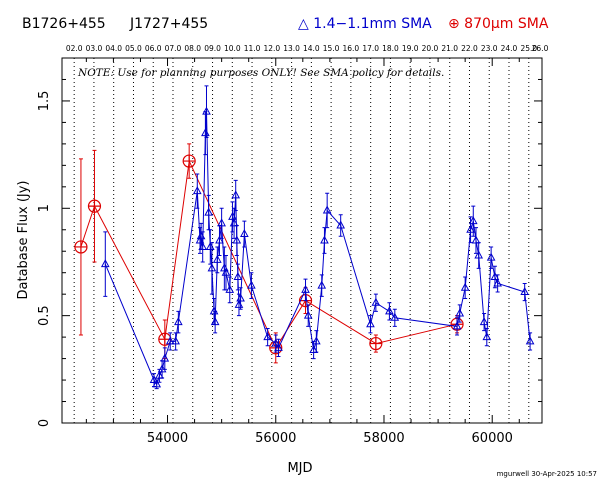  What do you see at coordinates (153, 48) in the screenshot?
I see `top-axis-label: 06.0` at bounding box center [153, 48].